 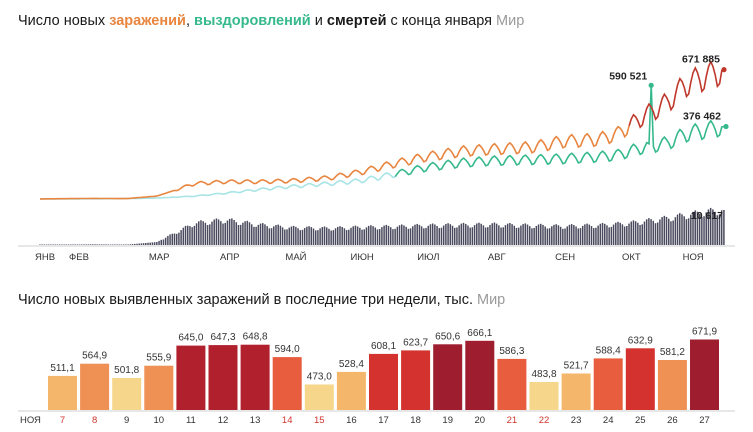 What do you see at coordinates (222, 337) in the screenshot?
I see `bar-value-label: 647,3` at bounding box center [222, 337].